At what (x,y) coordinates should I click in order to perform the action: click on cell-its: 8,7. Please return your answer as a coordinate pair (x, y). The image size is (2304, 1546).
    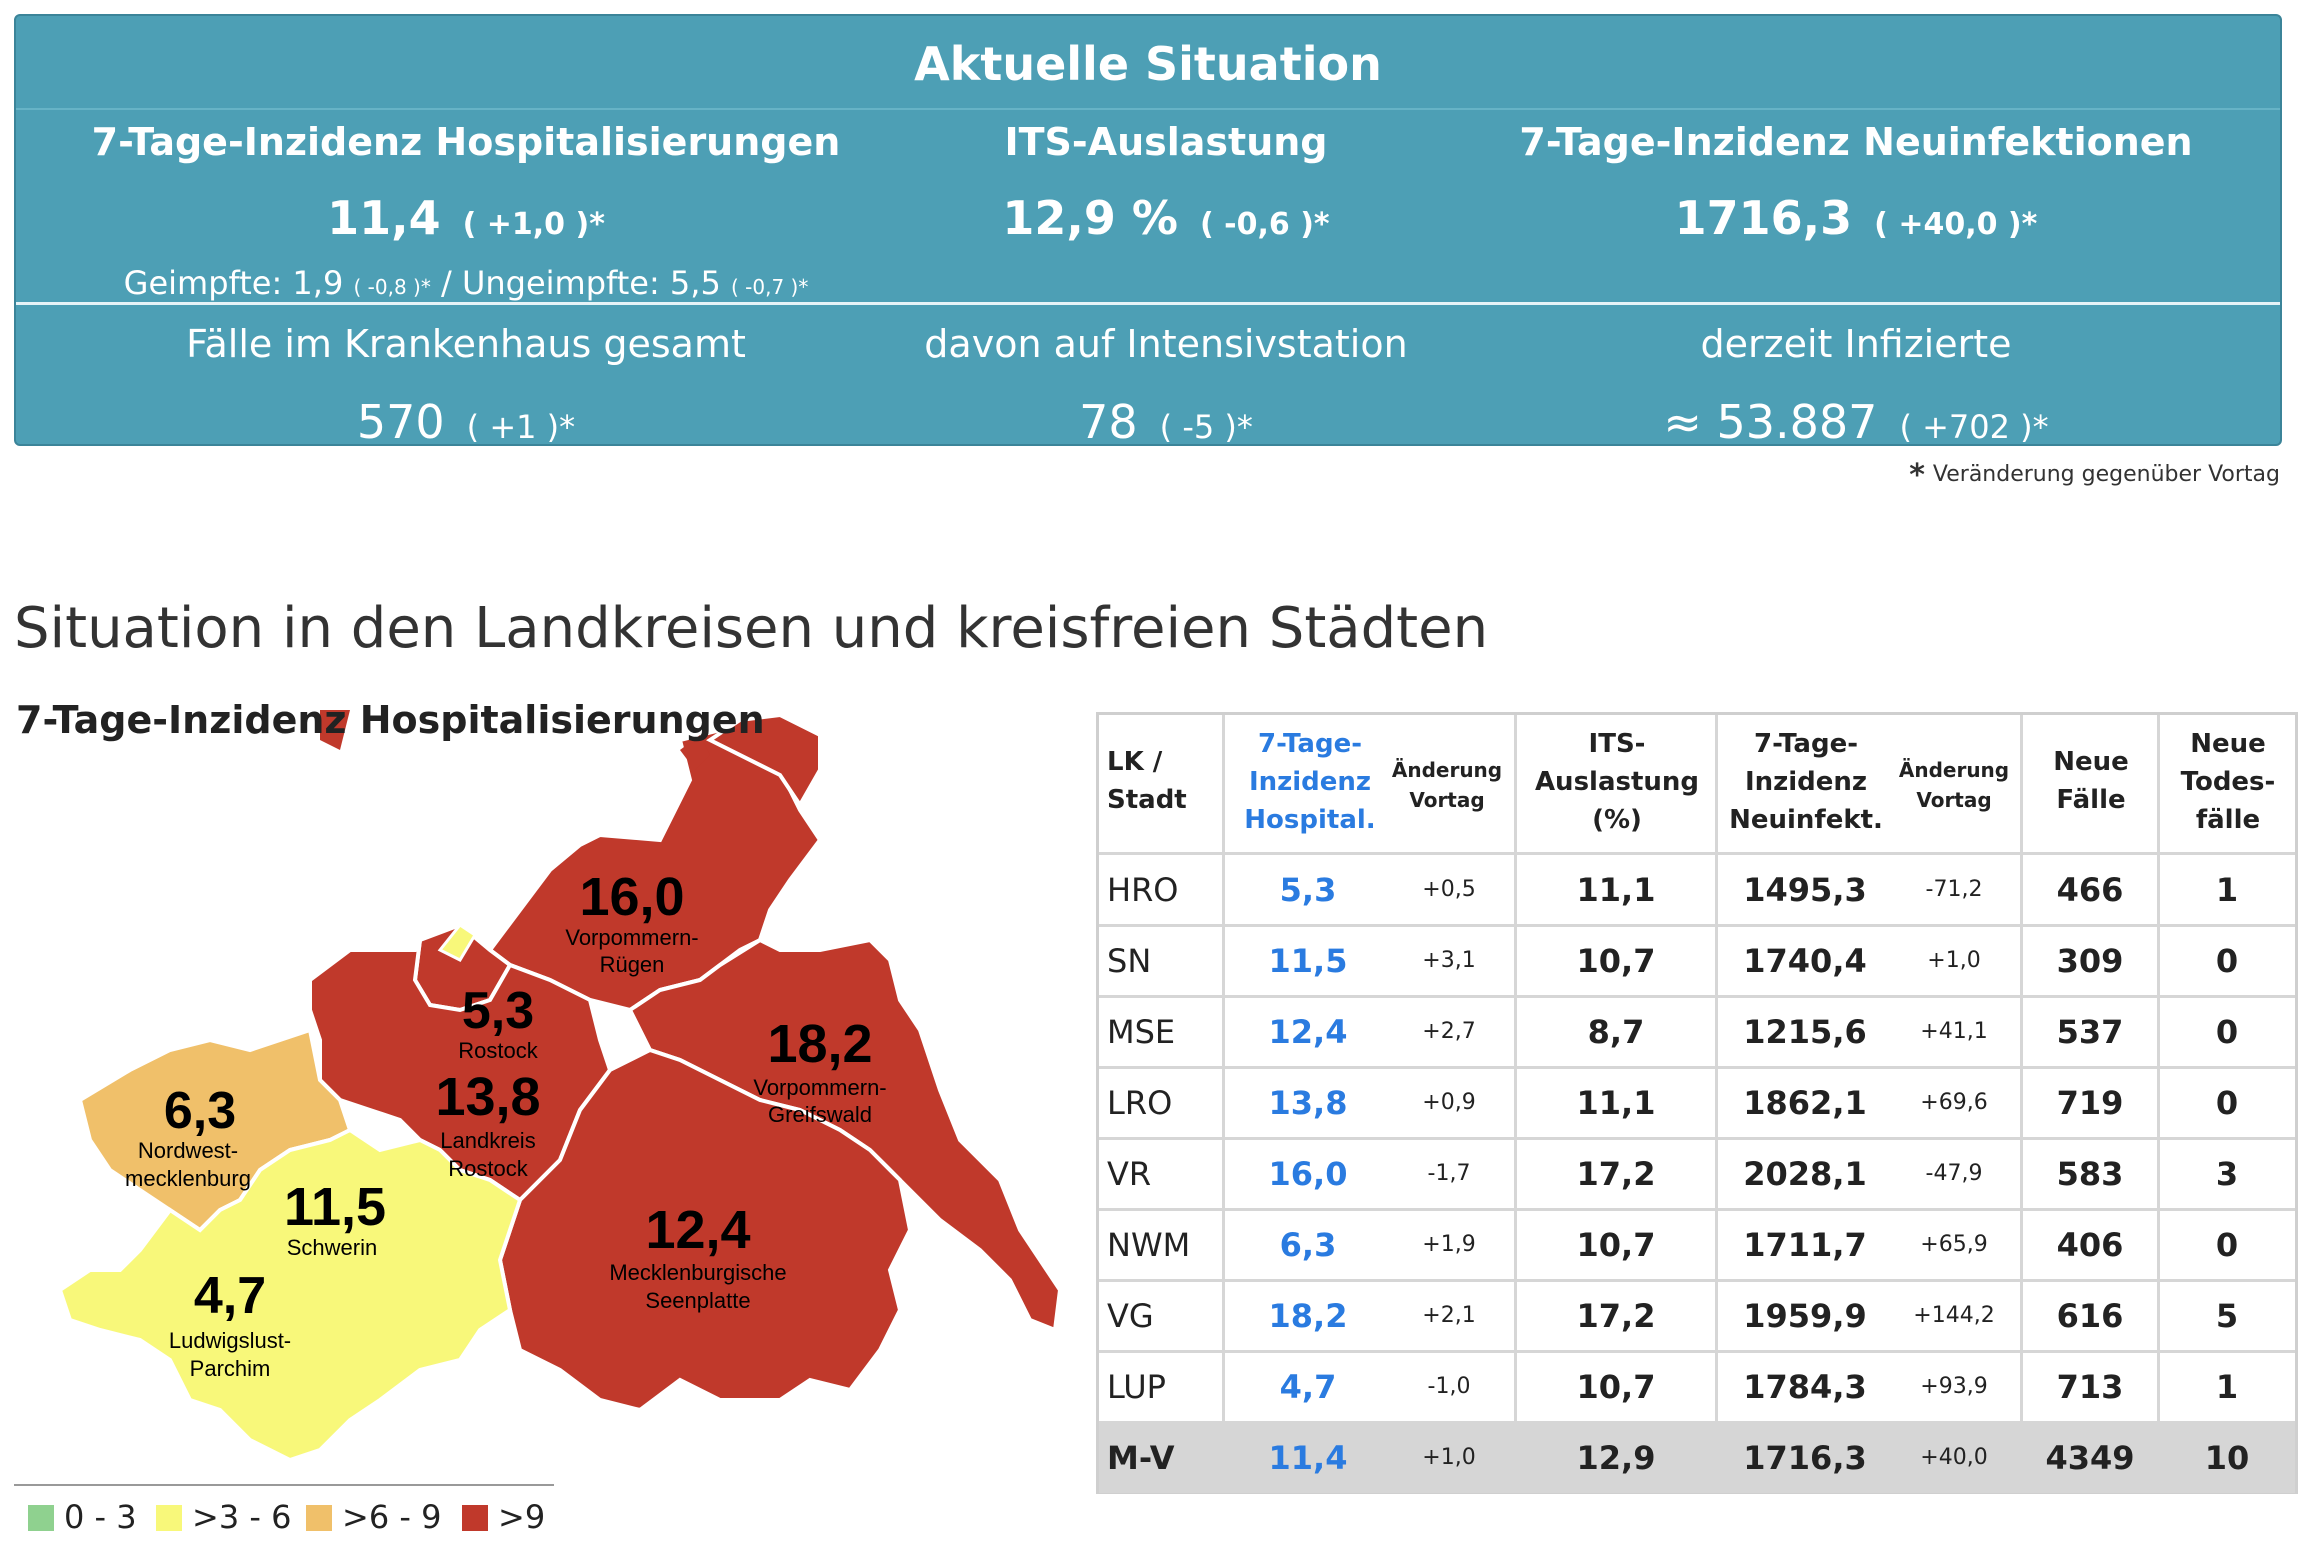
    Looking at the image, I should click on (1616, 1032).